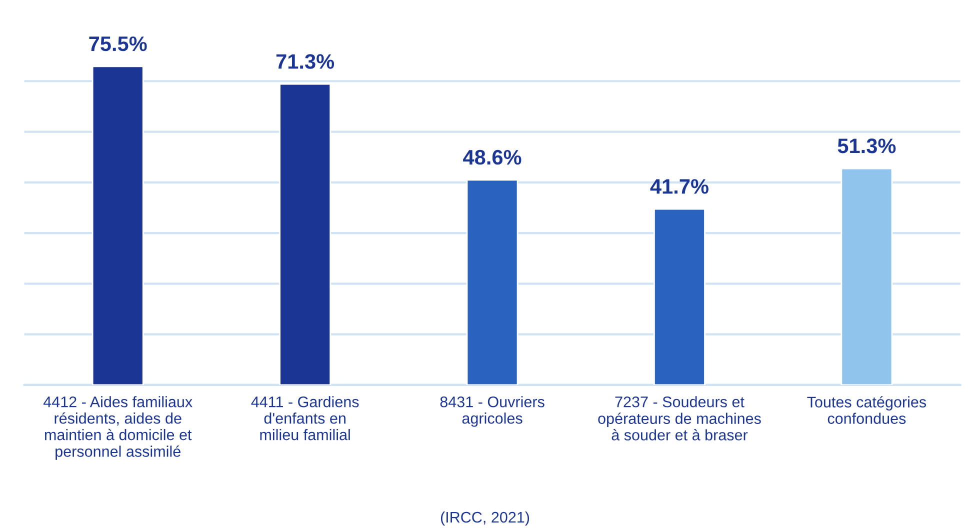 The height and width of the screenshot is (531, 970). What do you see at coordinates (492, 157) in the screenshot?
I see `data-label: 48.6%` at bounding box center [492, 157].